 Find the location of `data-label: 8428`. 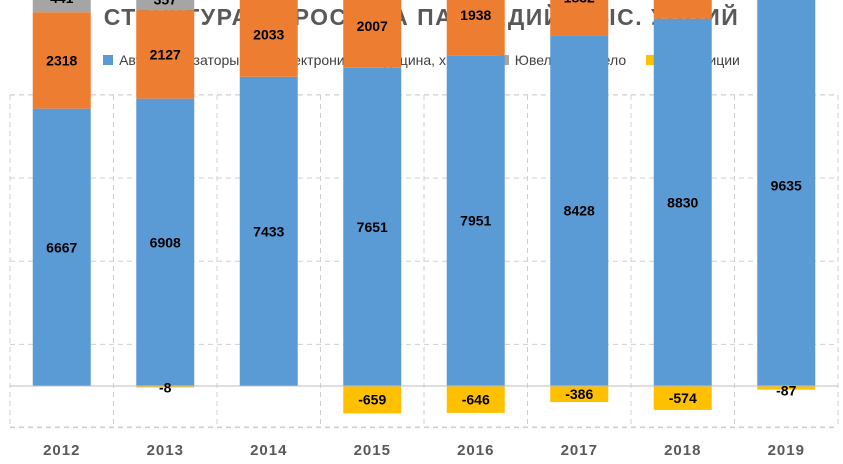

data-label: 8428 is located at coordinates (579, 211).